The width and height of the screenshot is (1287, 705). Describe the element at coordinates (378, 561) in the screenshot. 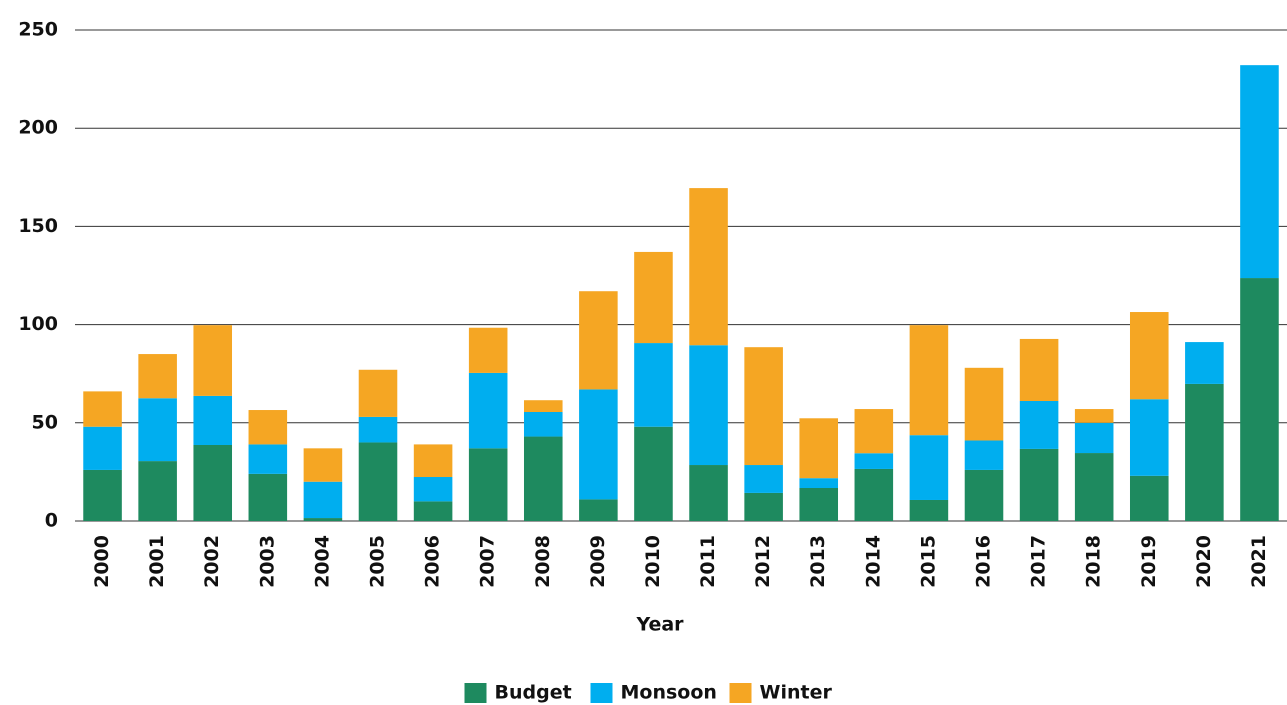

I see `x-tick-label: 2005` at that location.